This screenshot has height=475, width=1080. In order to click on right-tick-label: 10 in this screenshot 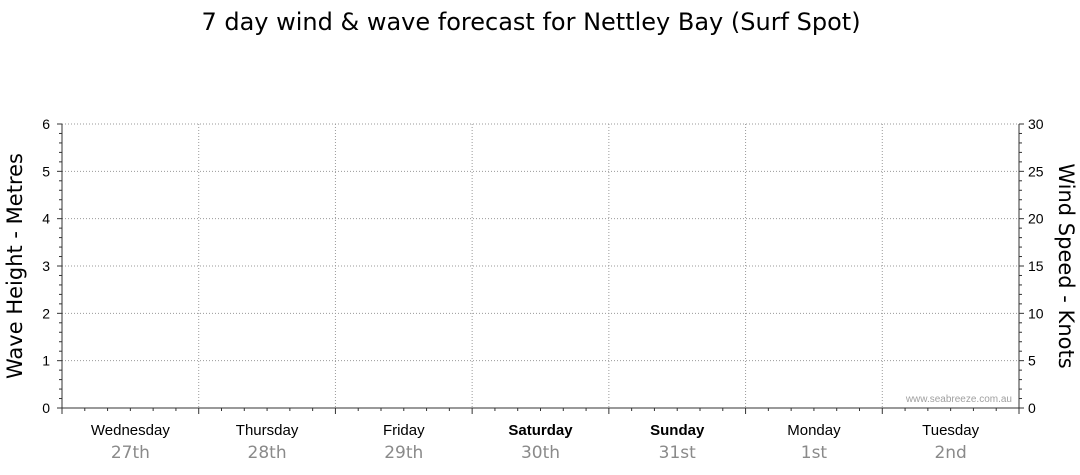, I will do `click(1036, 313)`.